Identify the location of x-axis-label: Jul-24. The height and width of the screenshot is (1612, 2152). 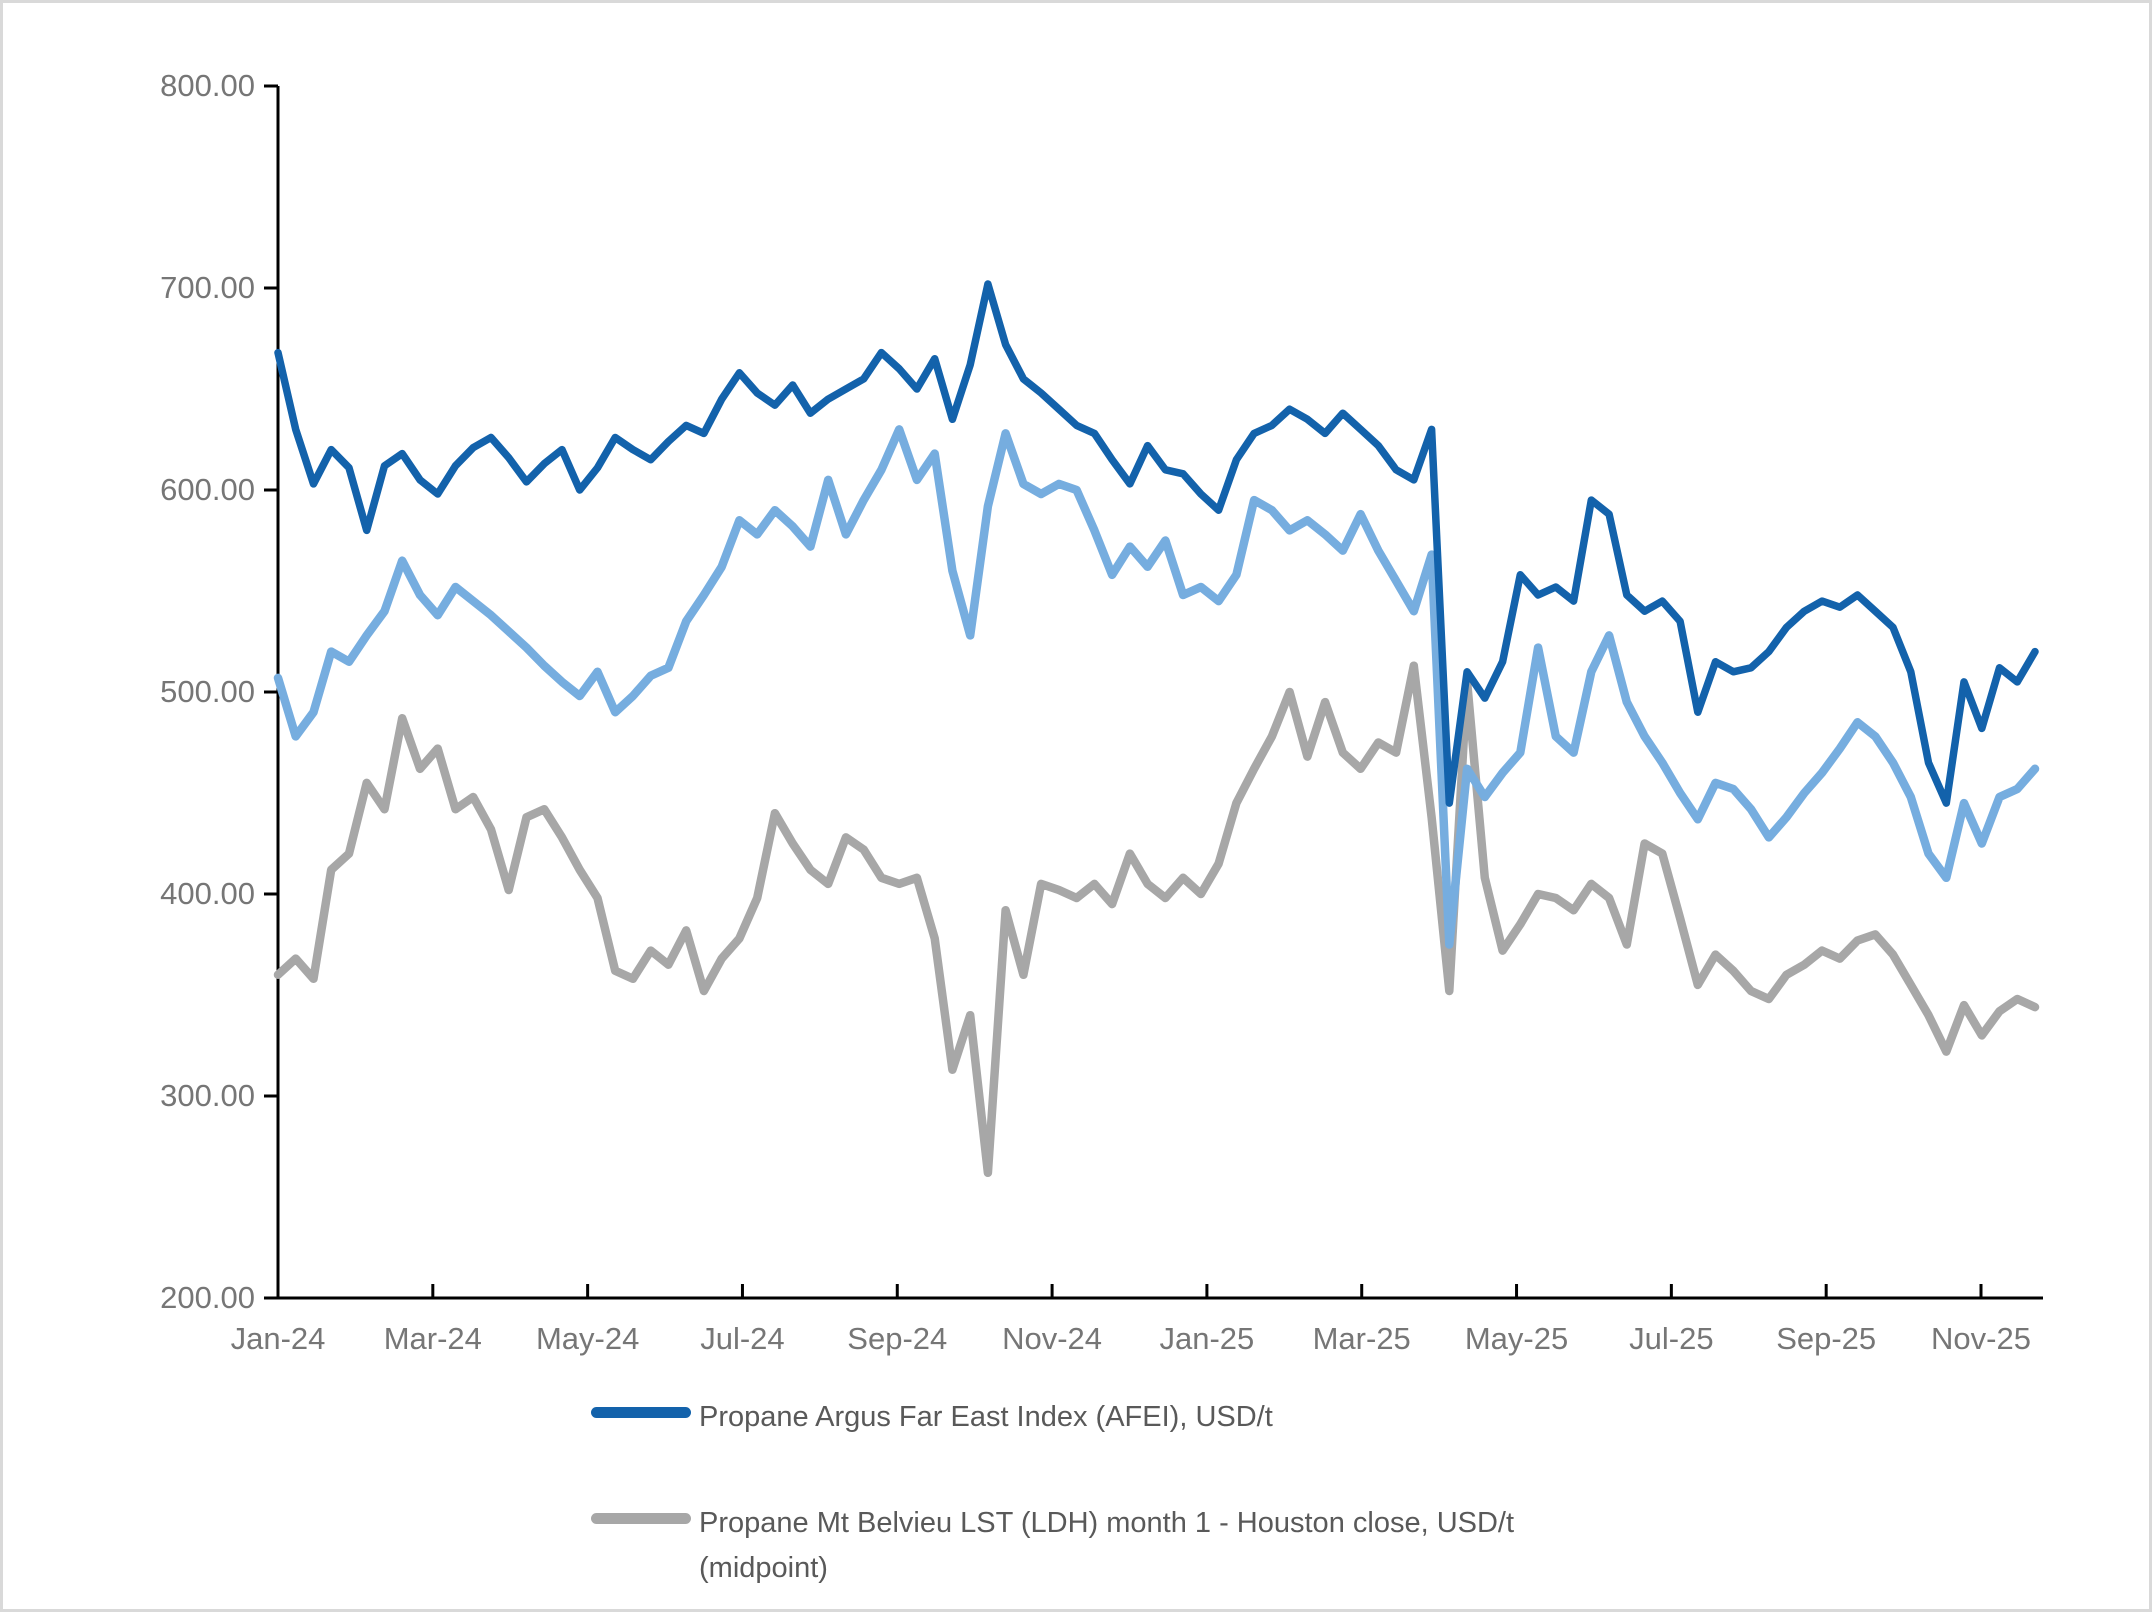
(742, 1338).